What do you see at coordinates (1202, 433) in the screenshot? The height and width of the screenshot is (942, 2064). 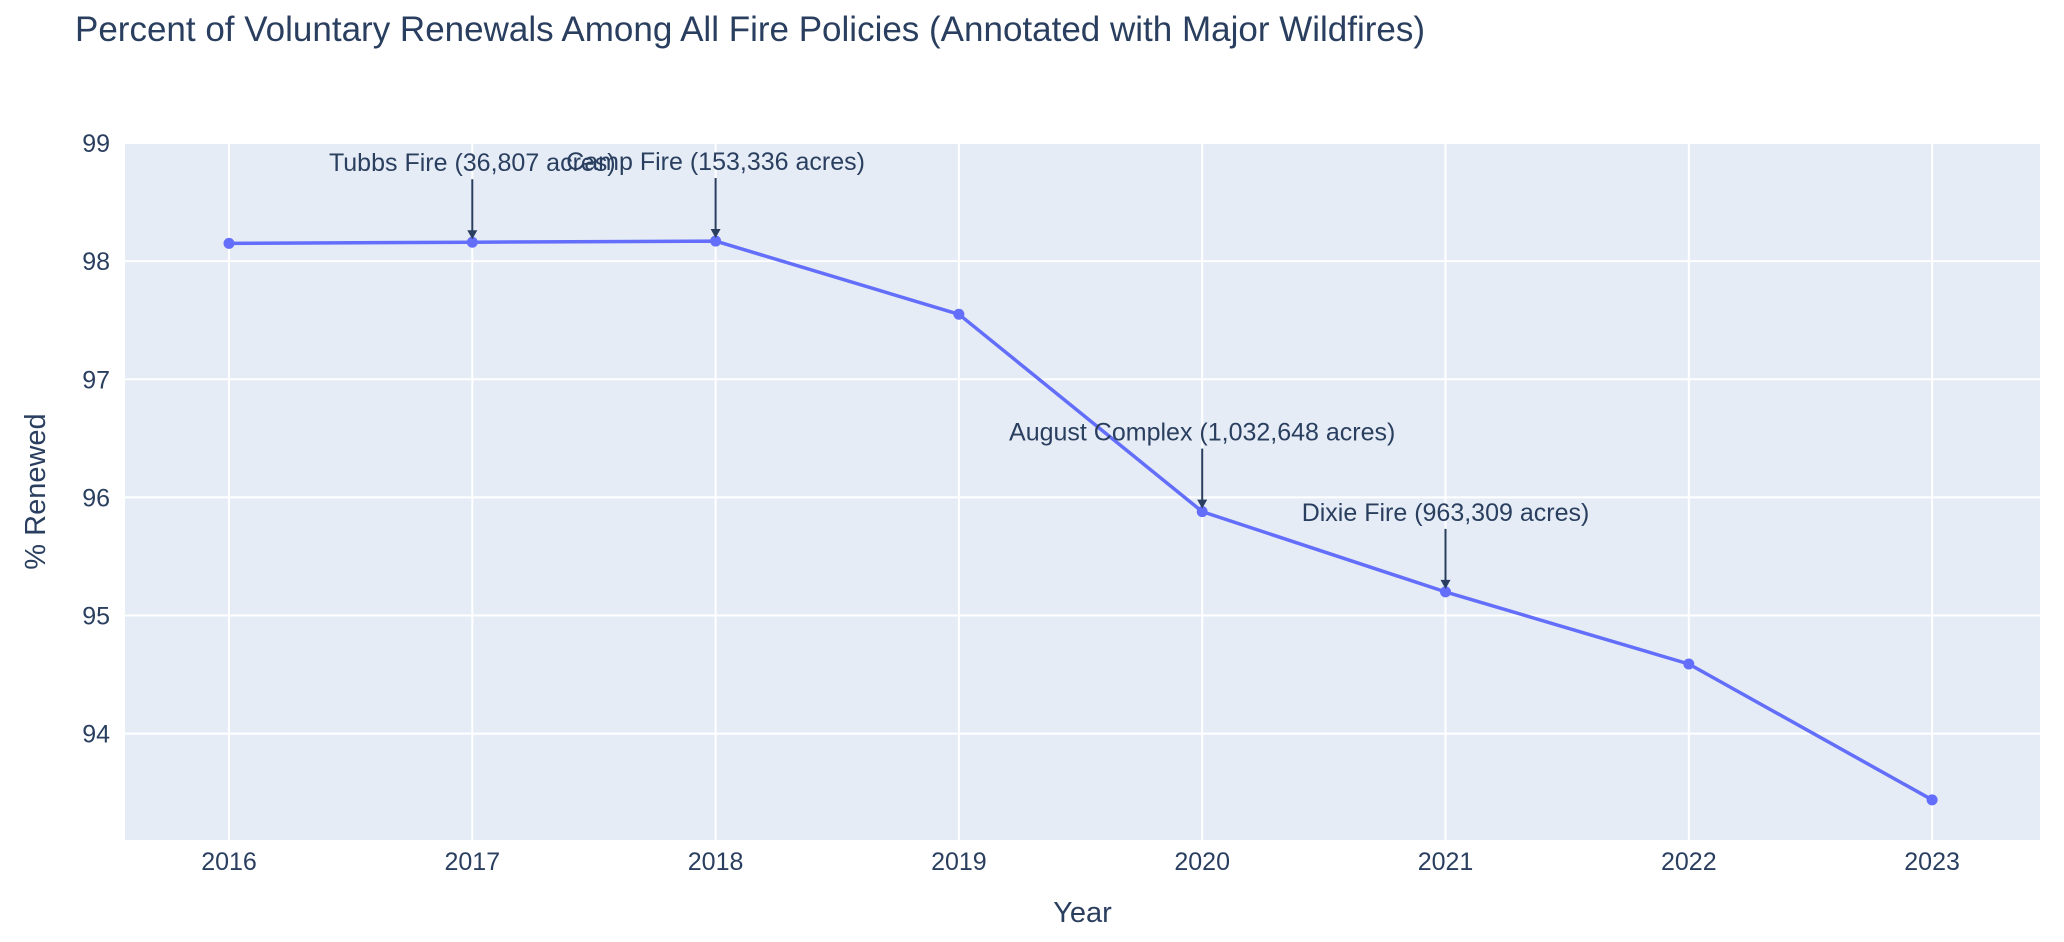 I see `annotation-label: August Complex (1,032,648 acres)` at bounding box center [1202, 433].